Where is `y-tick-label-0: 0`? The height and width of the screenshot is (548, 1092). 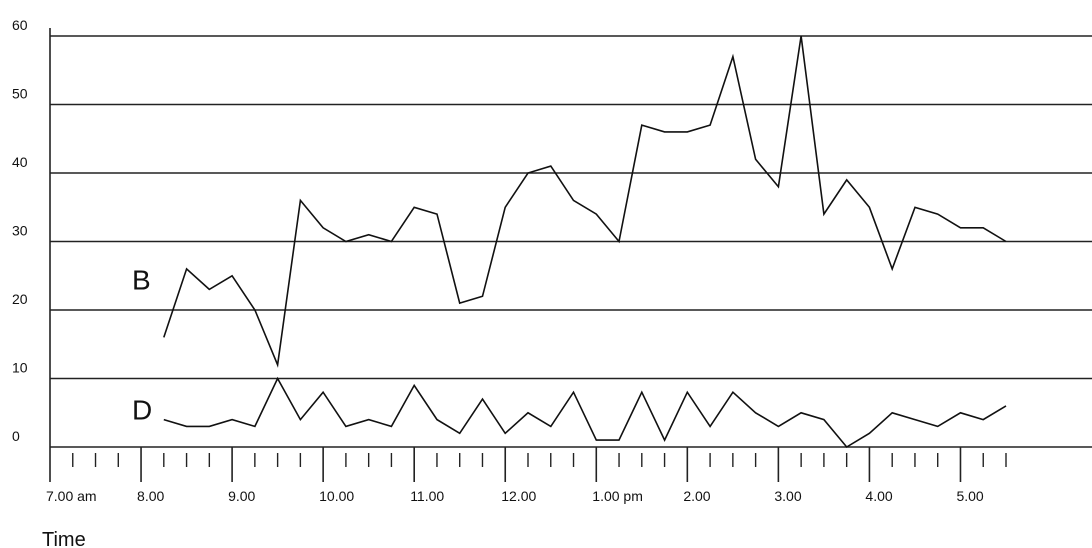 y-tick-label-0: 0 is located at coordinates (16, 436).